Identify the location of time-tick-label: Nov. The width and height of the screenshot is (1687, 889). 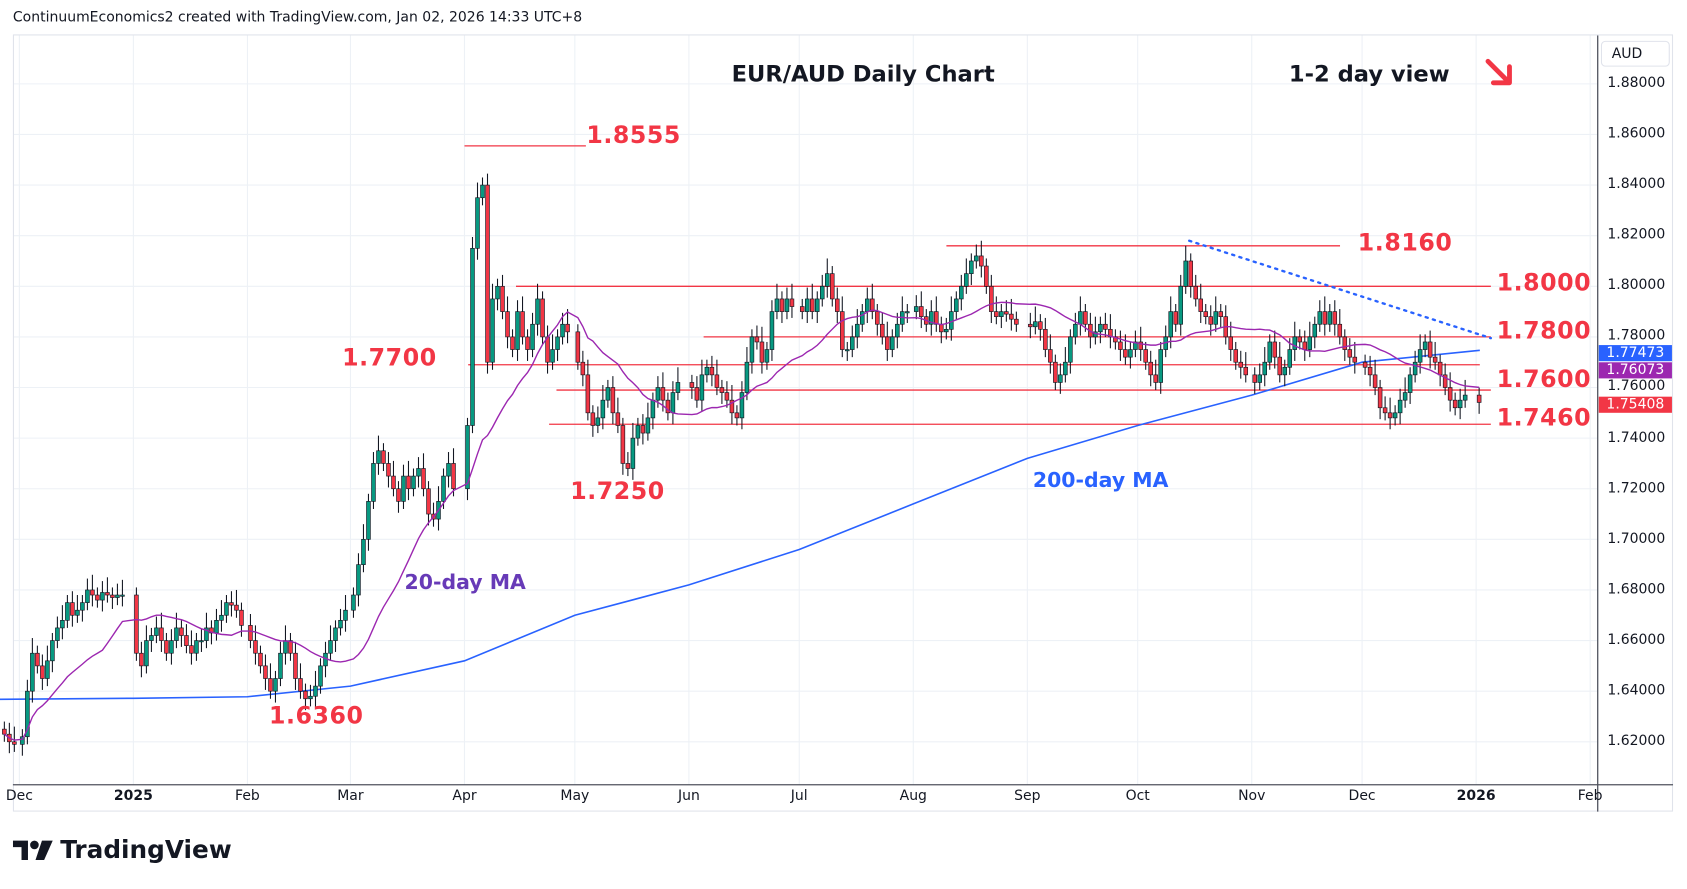
(1252, 796).